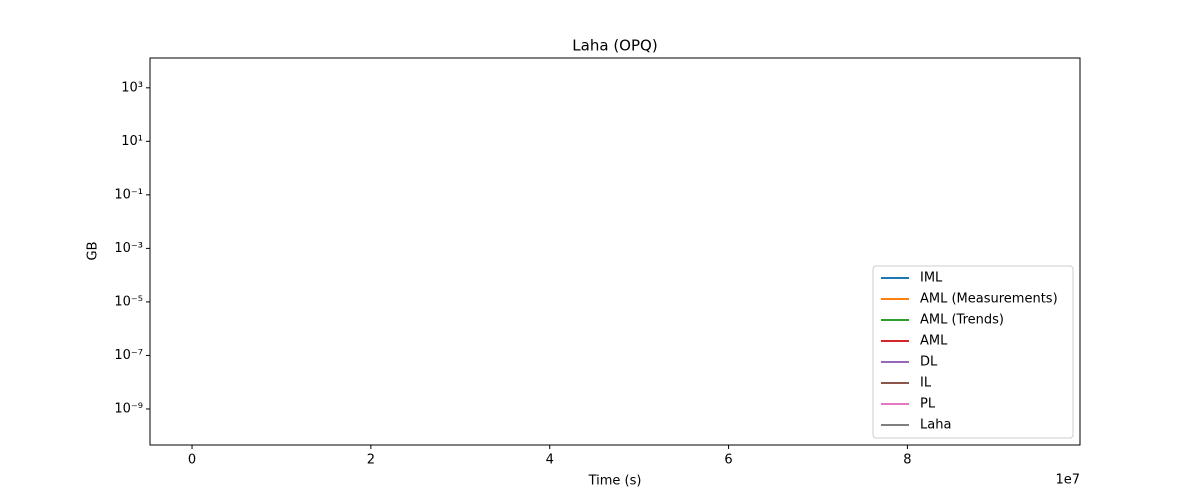 This screenshot has width=1200, height=500. Describe the element at coordinates (973, 352) in the screenshot. I see `legend-box` at that location.